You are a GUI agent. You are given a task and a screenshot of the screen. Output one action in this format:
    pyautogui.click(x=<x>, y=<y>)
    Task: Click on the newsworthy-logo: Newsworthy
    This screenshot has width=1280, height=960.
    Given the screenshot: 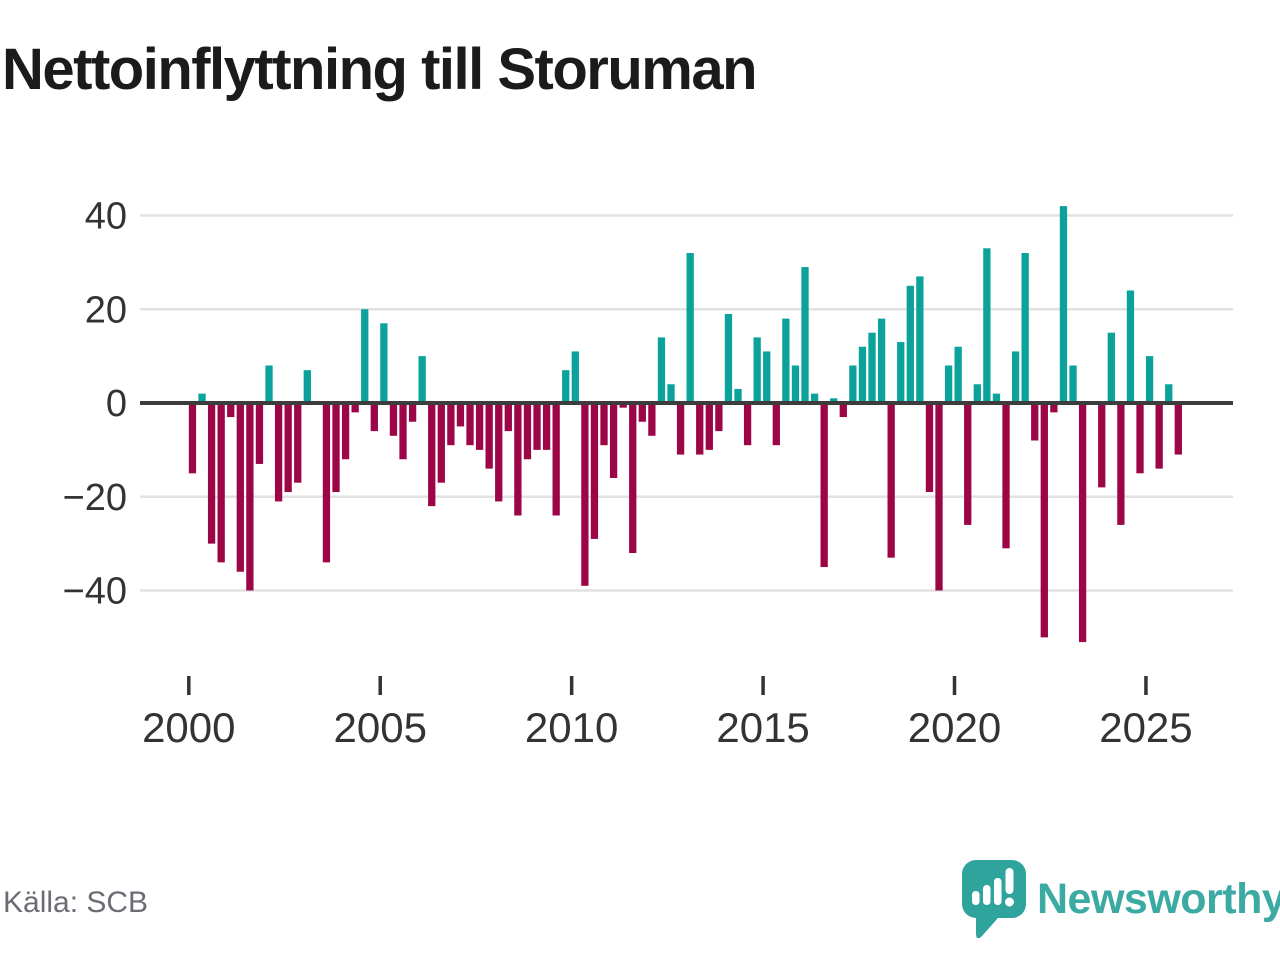 What is the action you would take?
    pyautogui.click(x=1121, y=899)
    